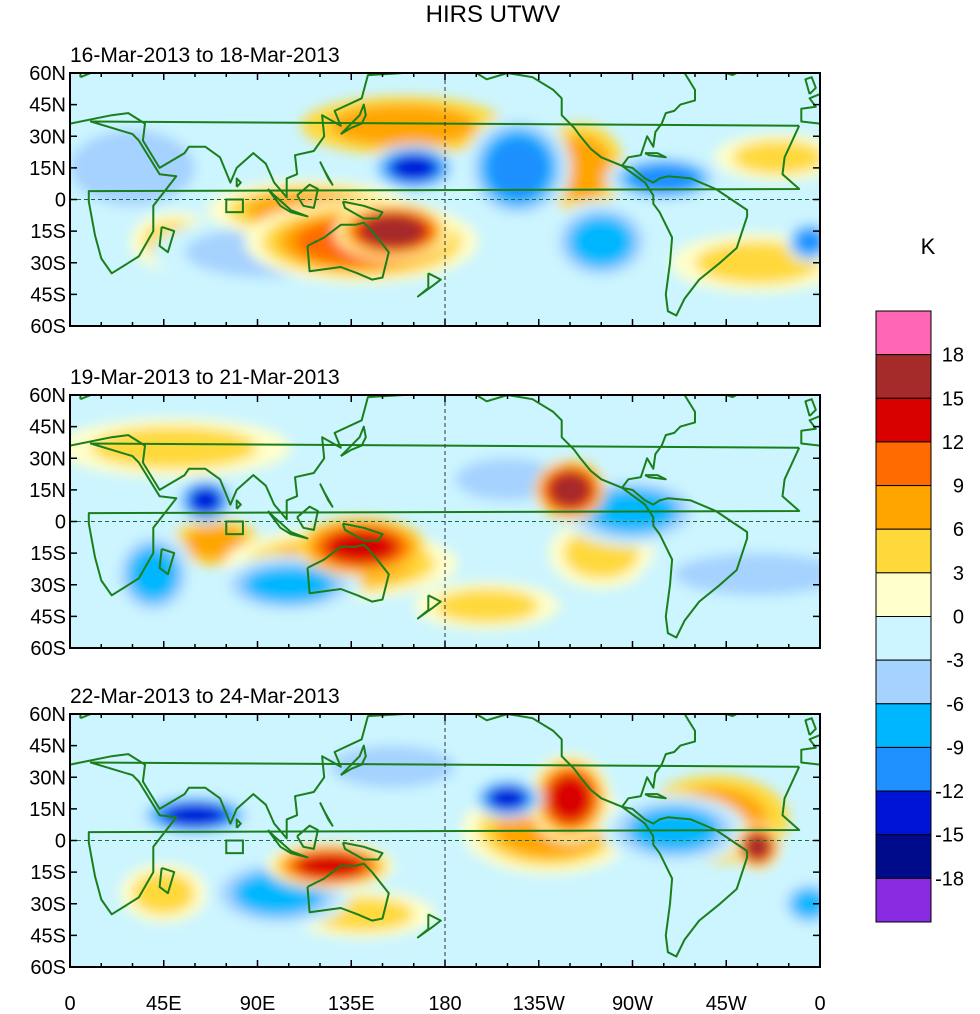 This screenshot has height=1014, width=980. I want to click on colorbar: K 18 15 12 9 6 3 0 -3 -6 -9 -12 -15 -18, so click(919, 578).